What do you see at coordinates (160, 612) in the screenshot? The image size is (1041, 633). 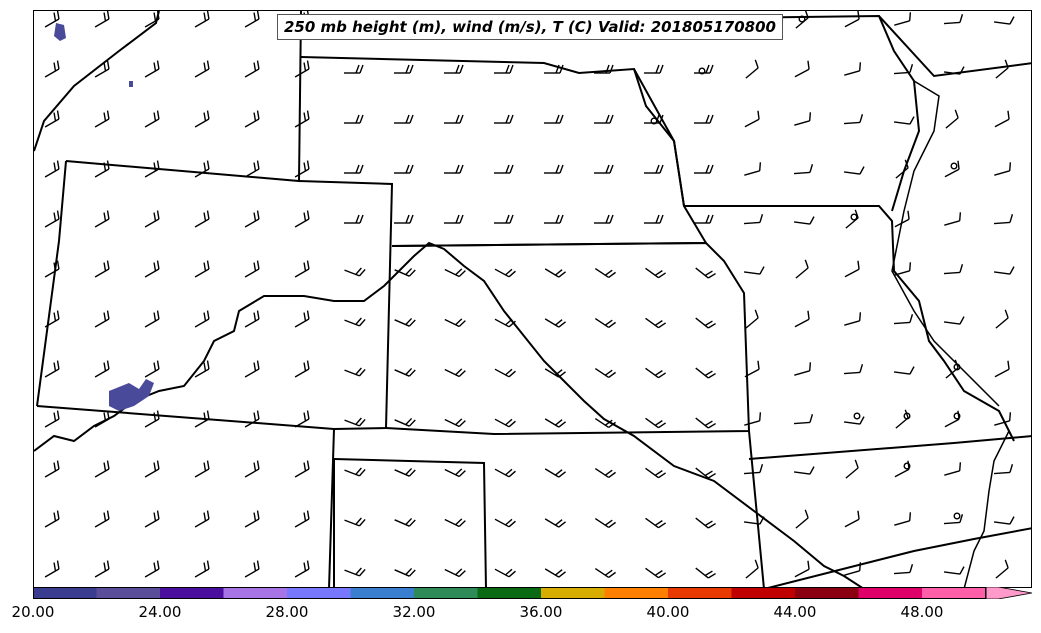 I see `colorbar-tick-label: 24.00` at bounding box center [160, 612].